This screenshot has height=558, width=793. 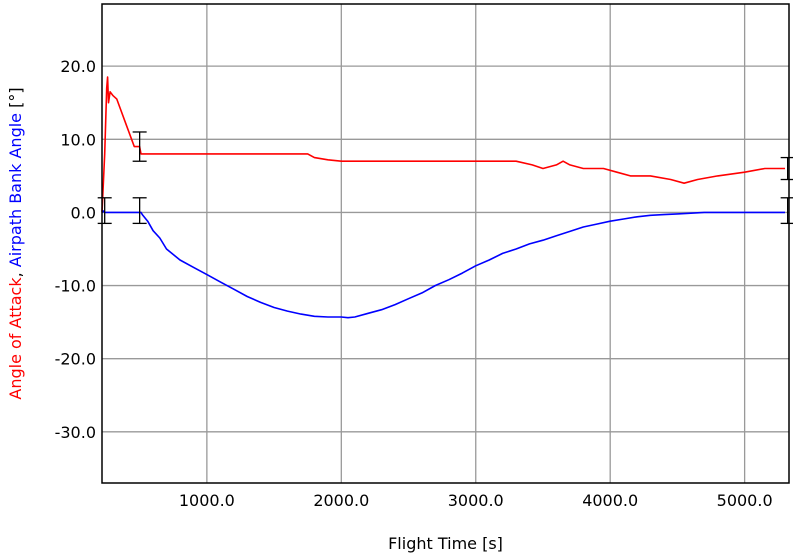 I want to click on y-tick-label: -30.0, so click(x=75, y=432).